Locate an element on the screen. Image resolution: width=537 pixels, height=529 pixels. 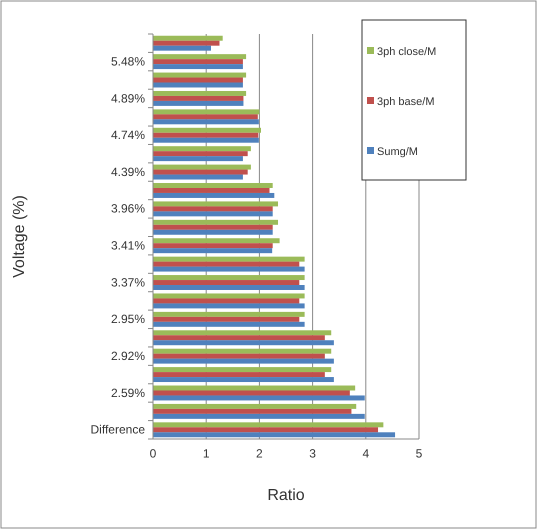
x-tick-label: 2 is located at coordinates (260, 453).